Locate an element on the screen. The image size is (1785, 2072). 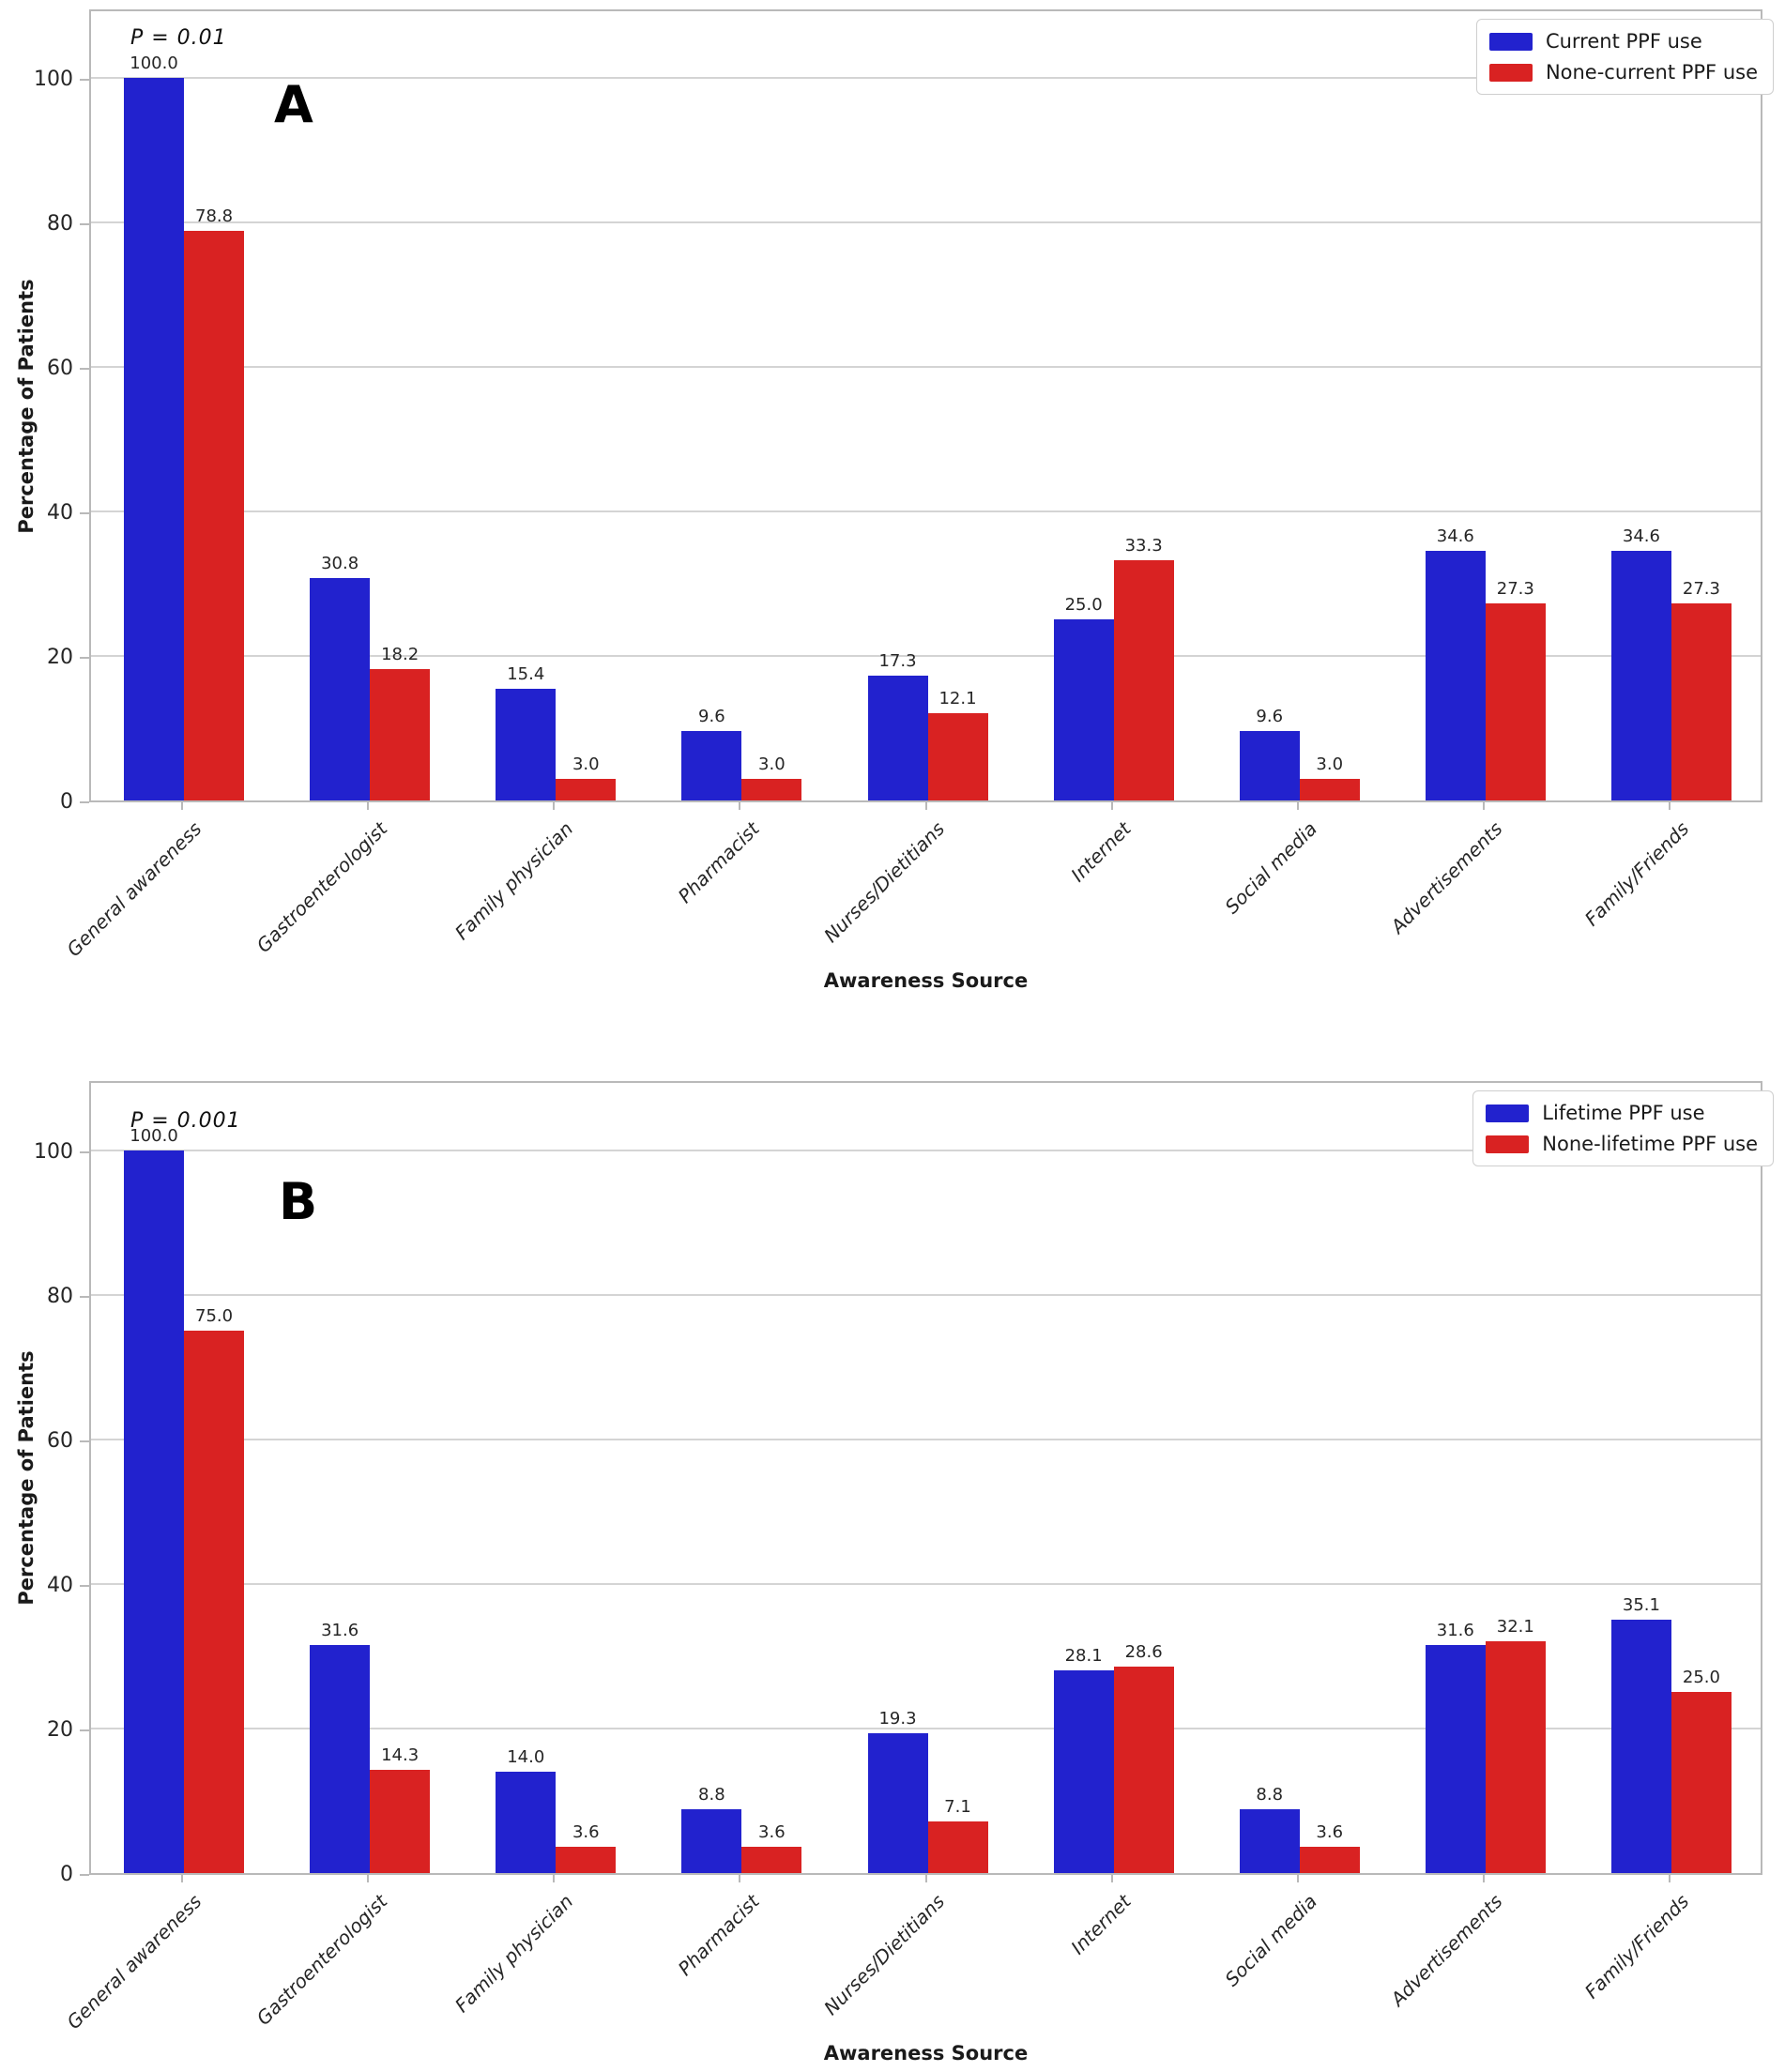
legend: Current PPF use None-current PPF use is located at coordinates (1624, 57).